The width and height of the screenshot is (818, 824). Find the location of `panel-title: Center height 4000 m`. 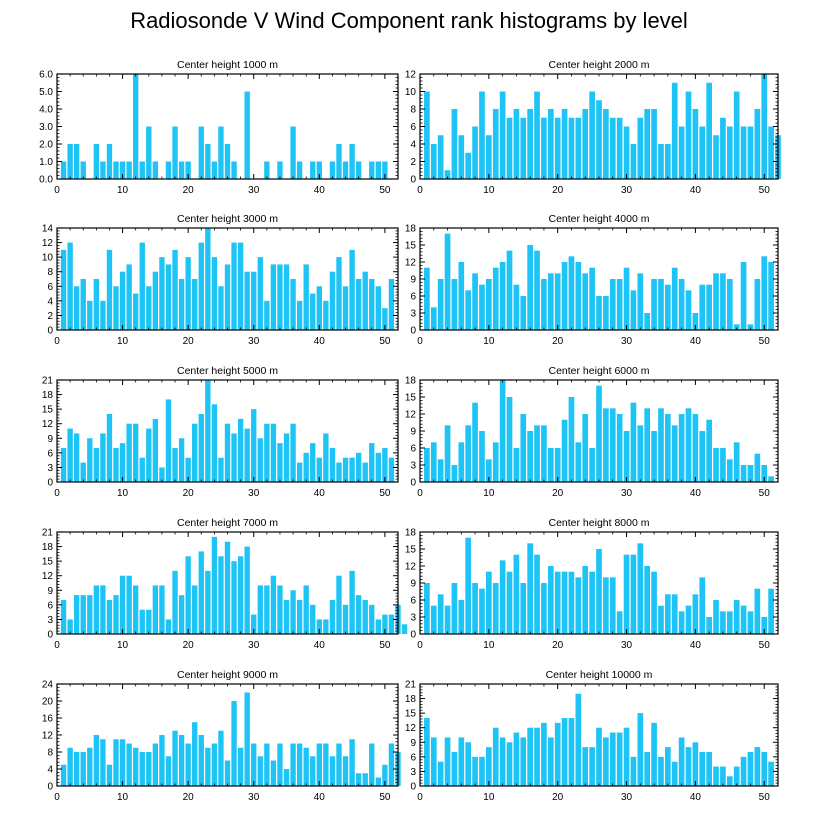

panel-title: Center height 4000 m is located at coordinates (599, 219).